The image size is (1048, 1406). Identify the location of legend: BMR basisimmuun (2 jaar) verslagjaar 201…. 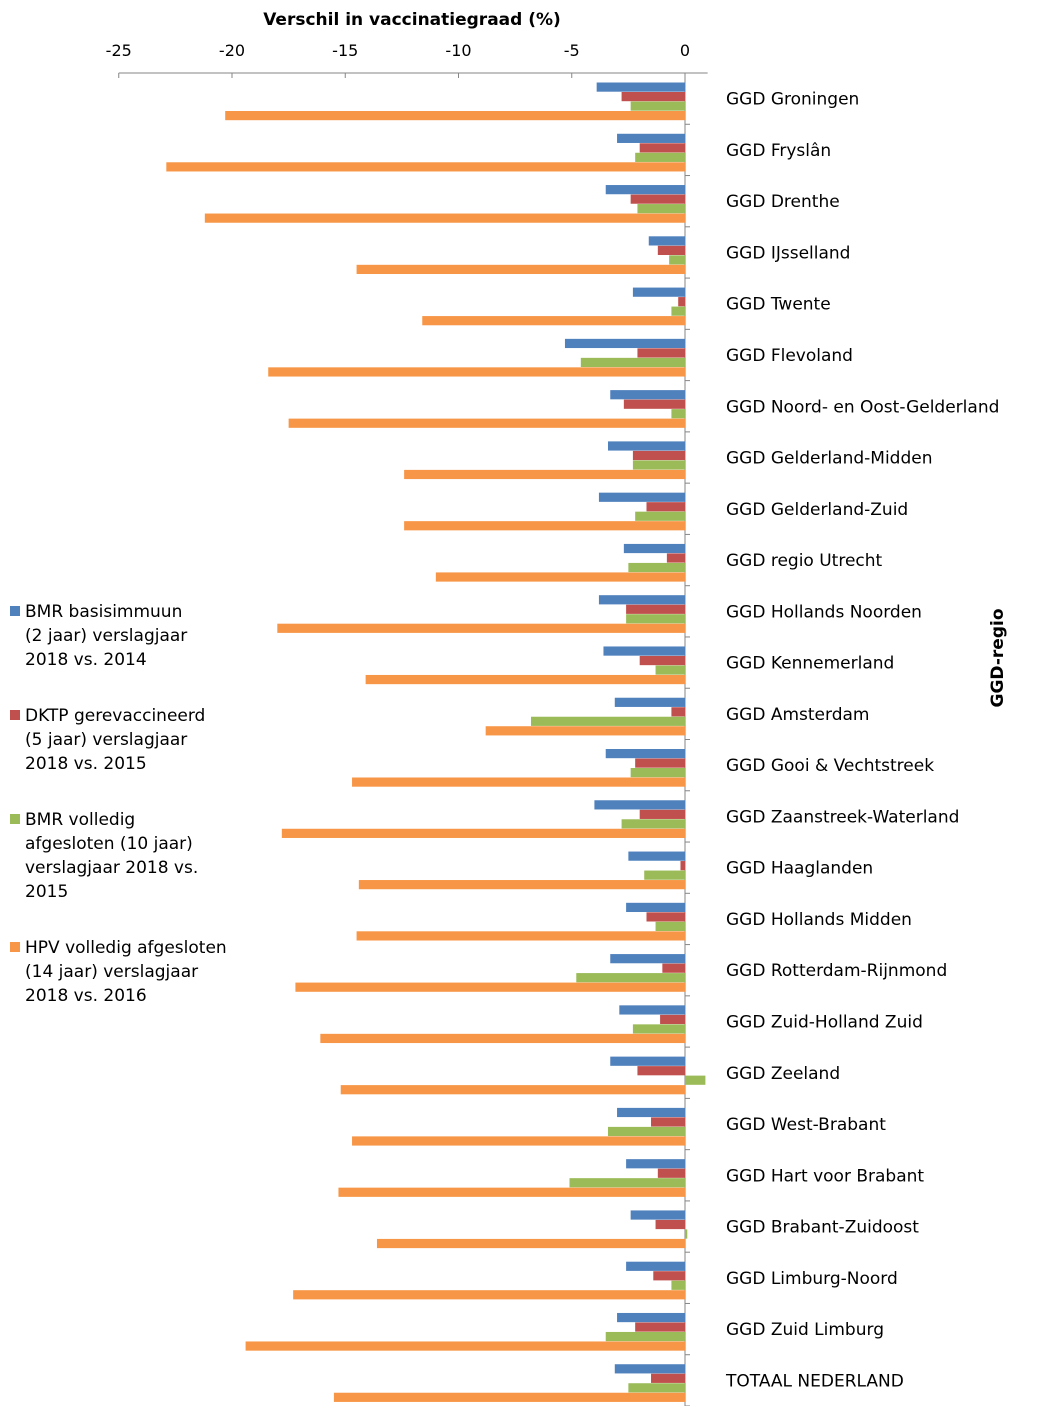
(135, 820).